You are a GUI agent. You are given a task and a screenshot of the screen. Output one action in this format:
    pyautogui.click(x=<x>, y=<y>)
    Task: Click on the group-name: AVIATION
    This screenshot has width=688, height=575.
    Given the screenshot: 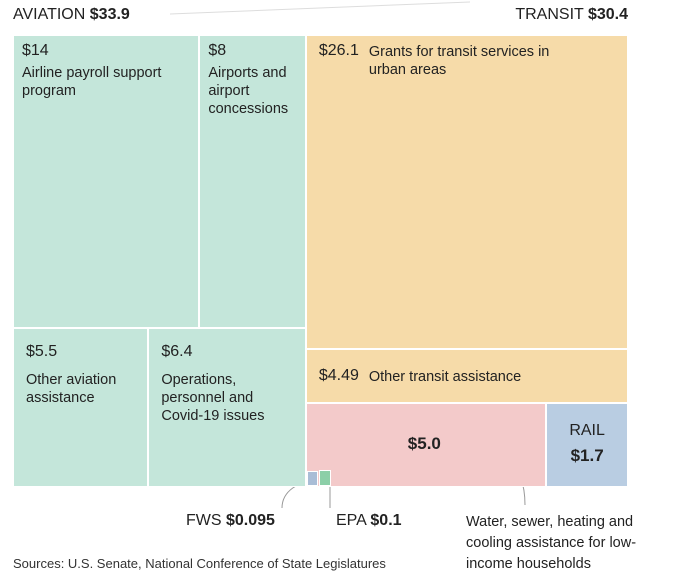 What is the action you would take?
    pyautogui.click(x=49, y=14)
    